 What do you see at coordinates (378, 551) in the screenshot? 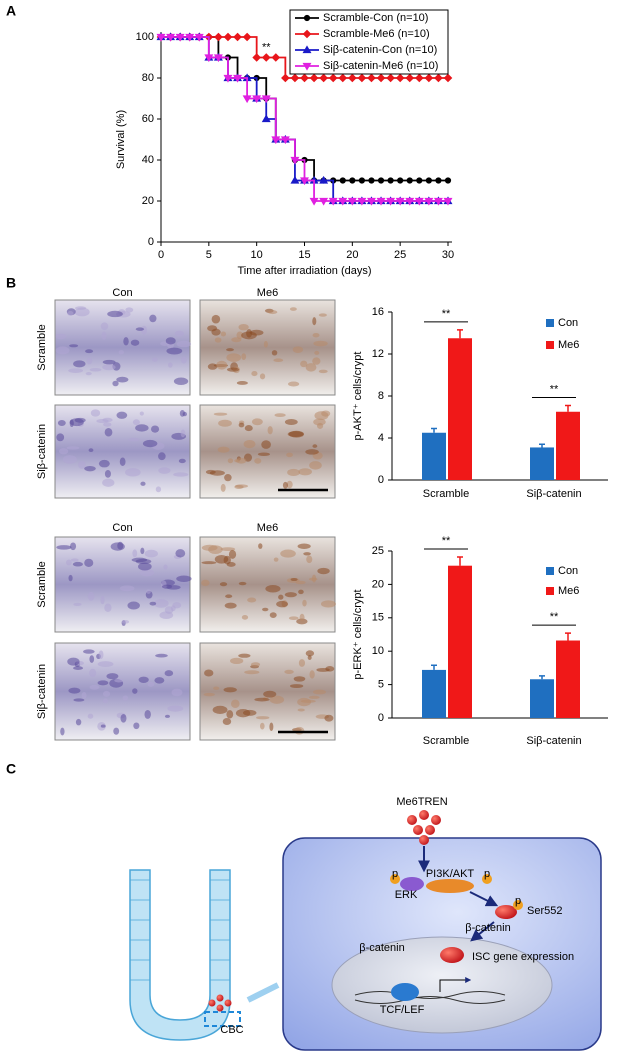
I see `y-tick-label: 25` at bounding box center [378, 551].